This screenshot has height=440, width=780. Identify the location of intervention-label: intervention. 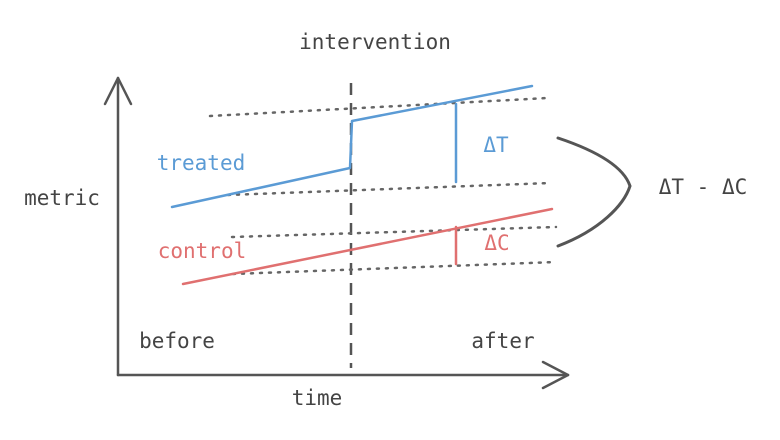
(375, 42).